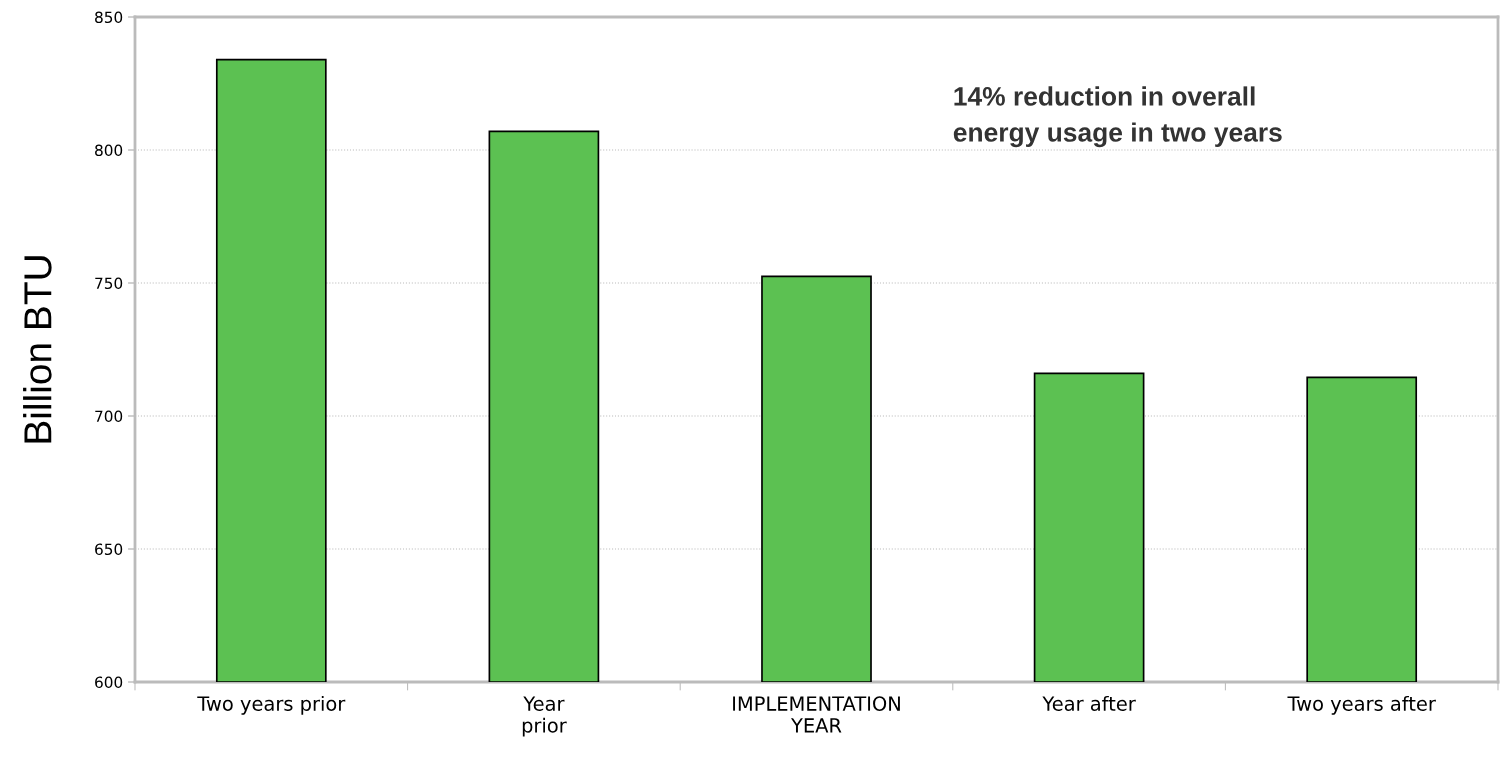 This screenshot has width=1503, height=771. Describe the element at coordinates (109, 416) in the screenshot. I see `y-tick-label: 700` at that location.